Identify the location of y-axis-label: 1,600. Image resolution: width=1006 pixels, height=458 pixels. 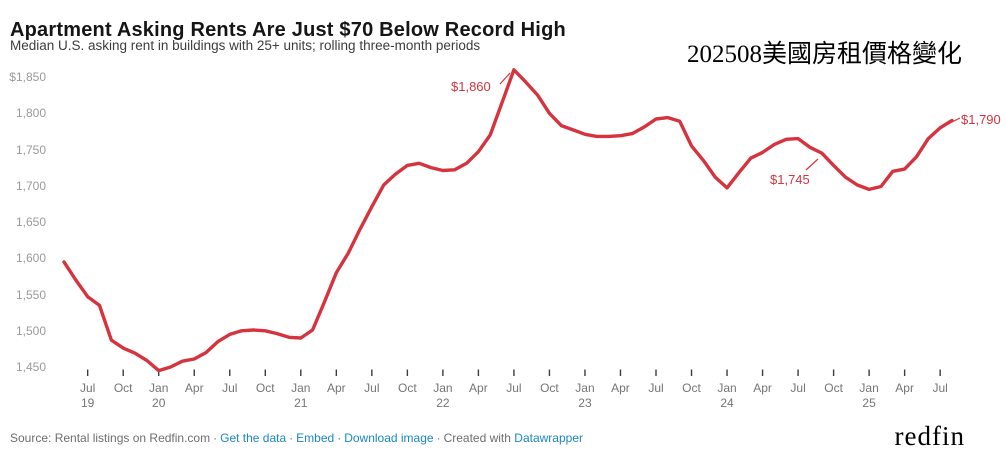
(30, 258).